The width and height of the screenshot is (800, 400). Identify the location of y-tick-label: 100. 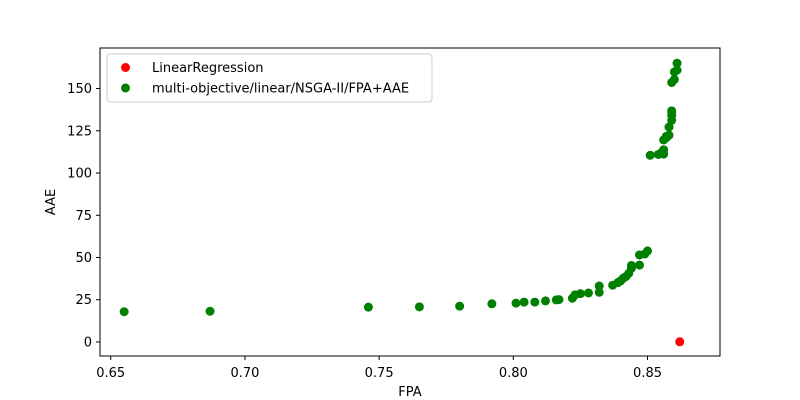
(79, 174).